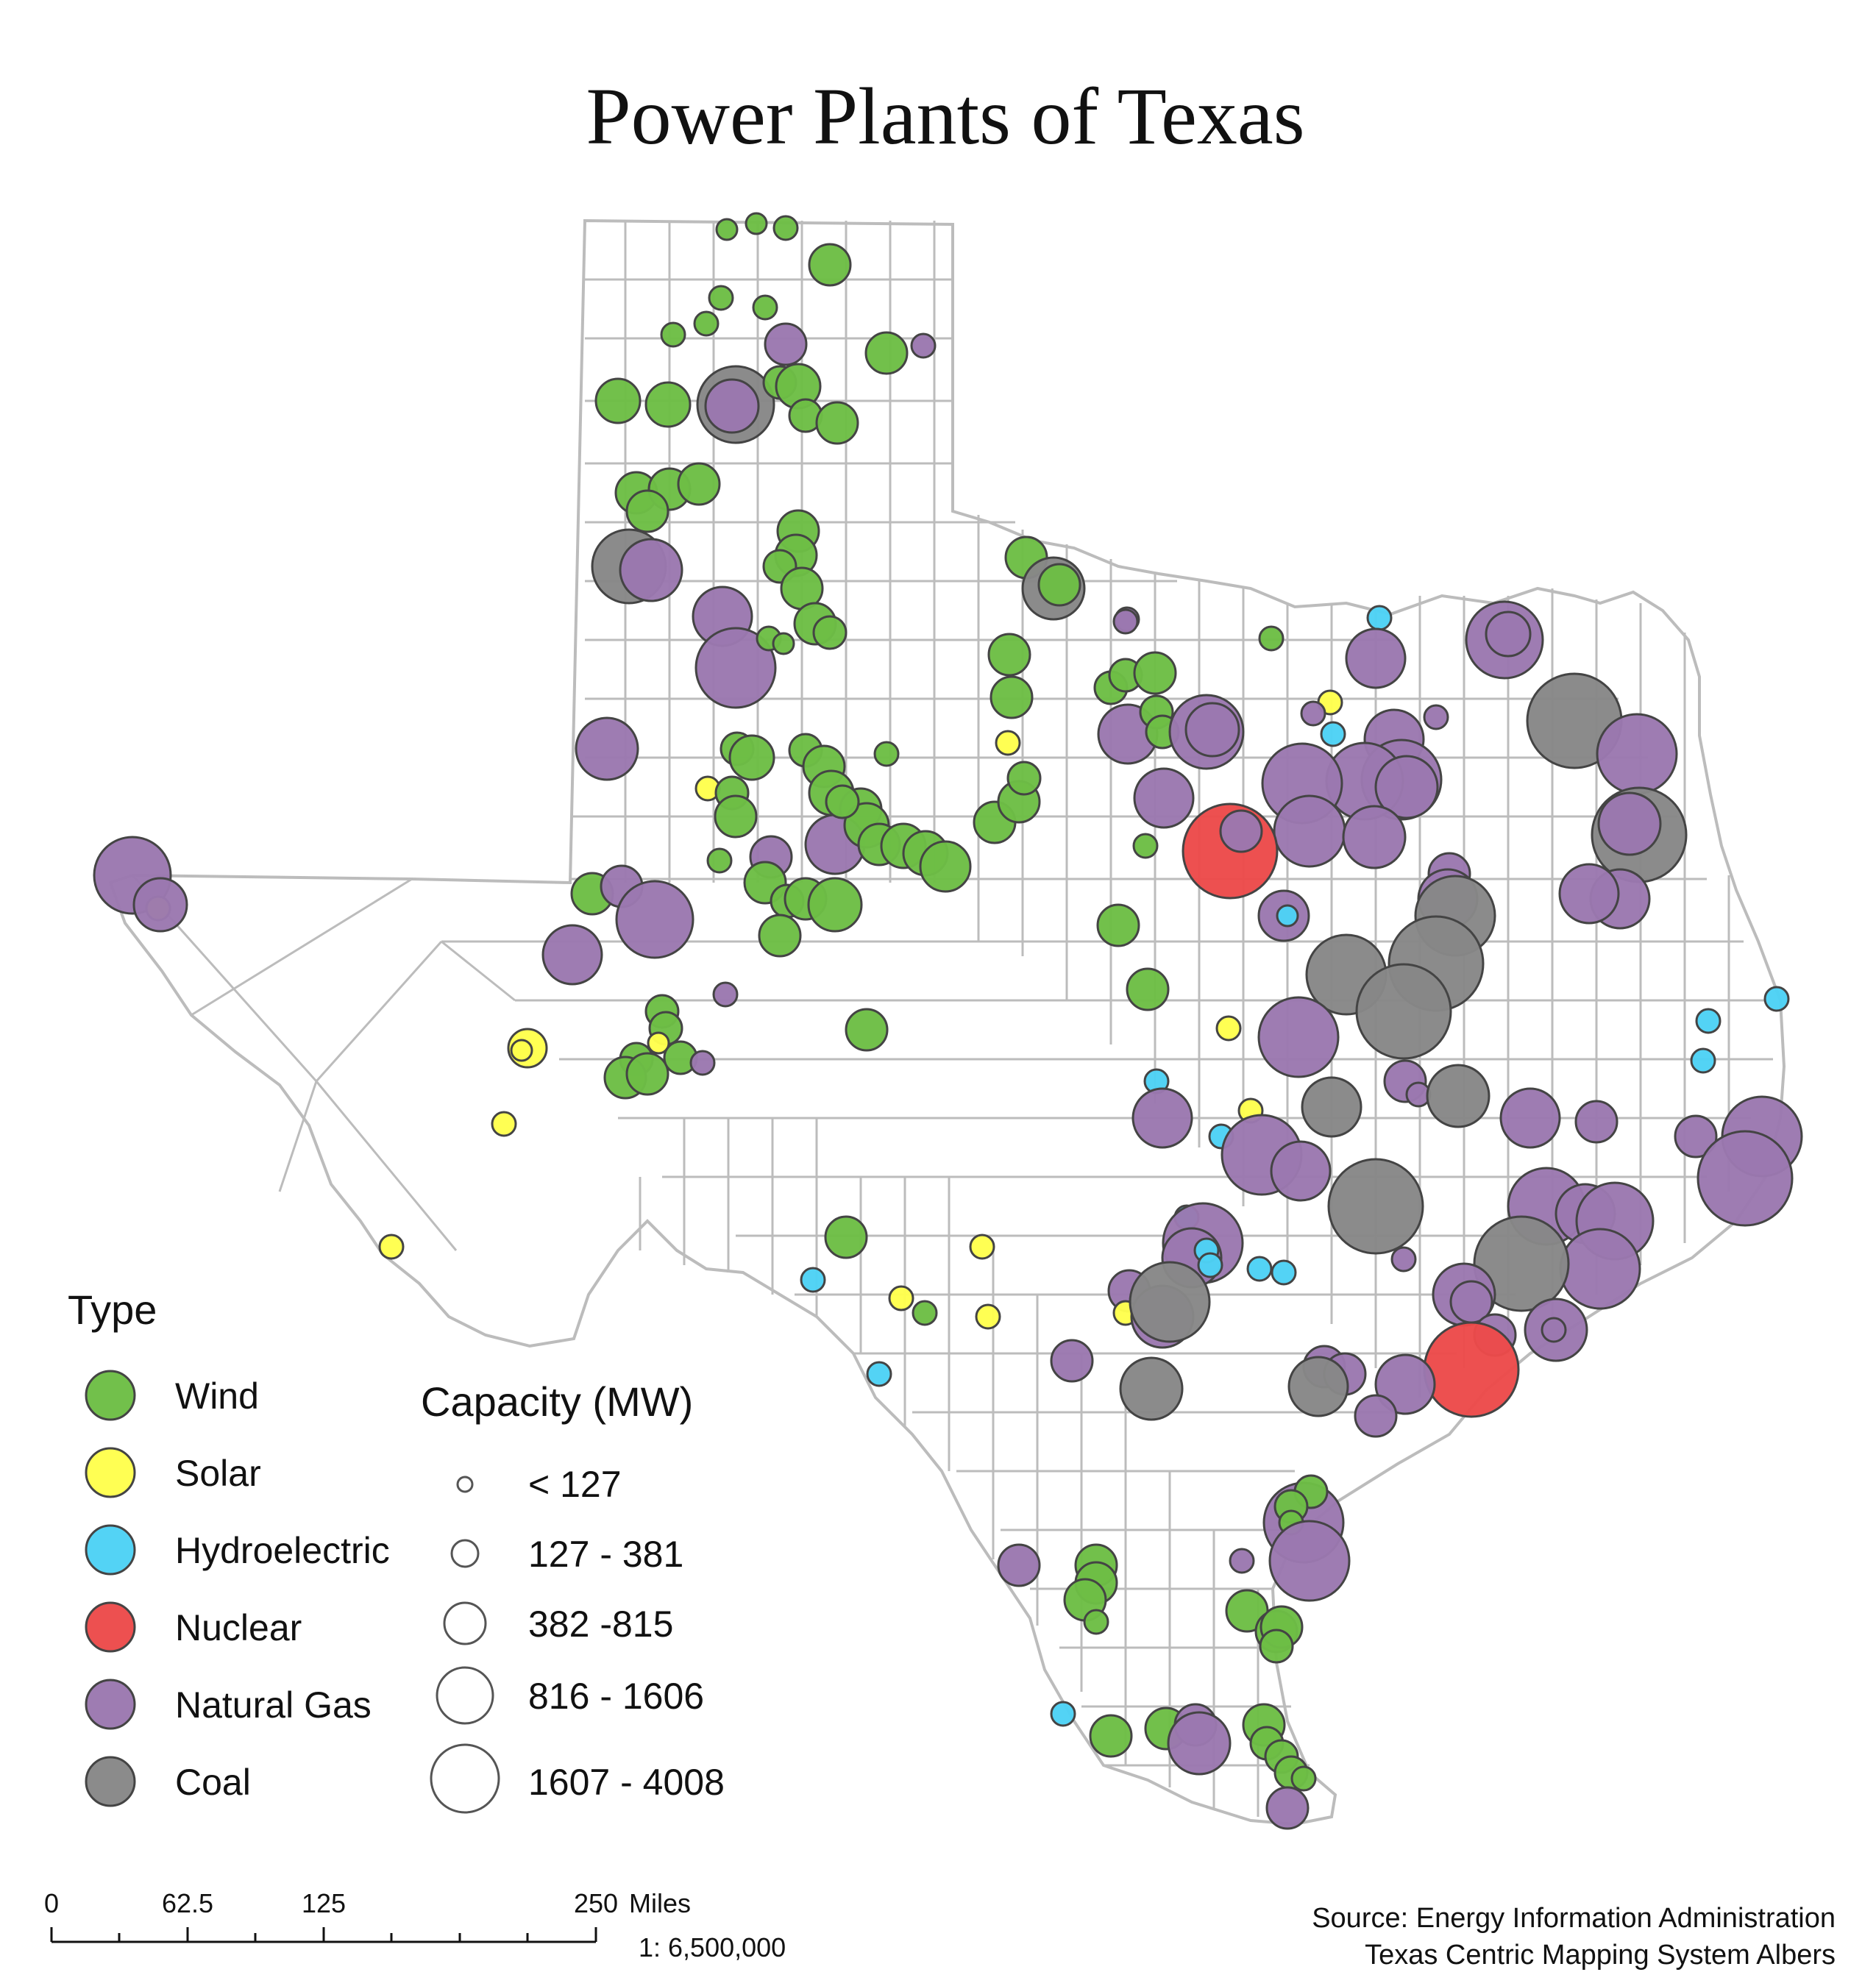  Describe the element at coordinates (1471, 1369) in the screenshot. I see `plant-marker-nuclear` at that location.